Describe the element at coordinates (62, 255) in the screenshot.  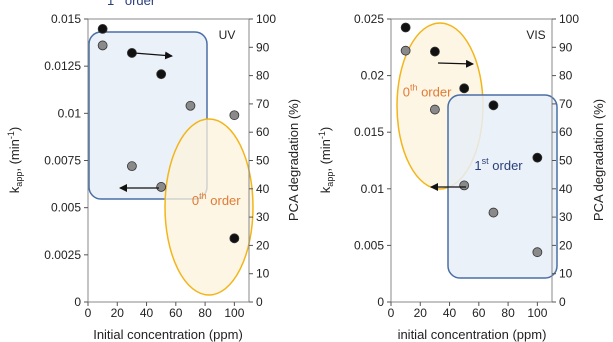
I see `y-left-tick-label: 0.0025` at that location.